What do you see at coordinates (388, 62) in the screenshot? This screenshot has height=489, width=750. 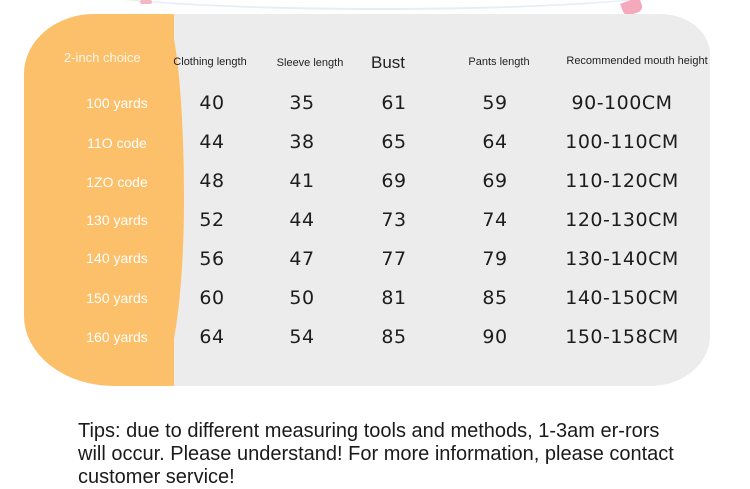 I see `header-bust: Bust` at bounding box center [388, 62].